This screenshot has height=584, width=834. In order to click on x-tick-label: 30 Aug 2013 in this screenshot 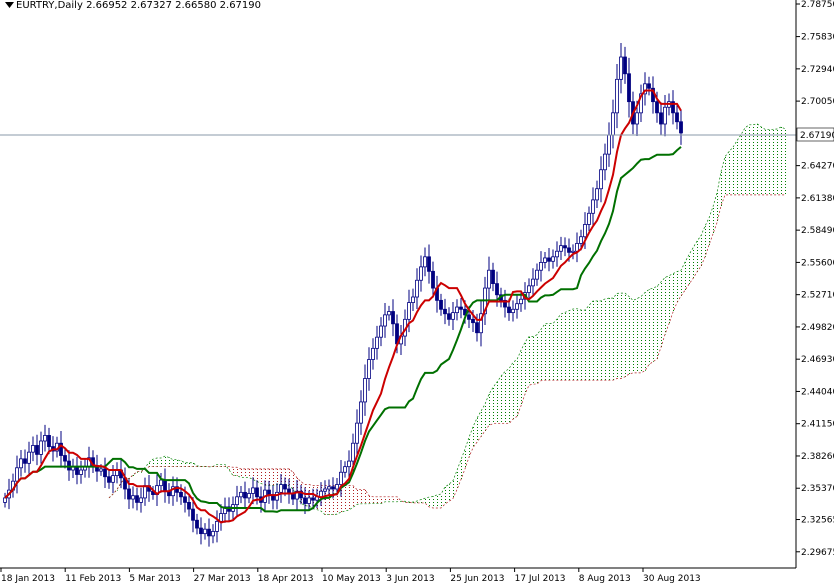, I will do `click(672, 579)`.